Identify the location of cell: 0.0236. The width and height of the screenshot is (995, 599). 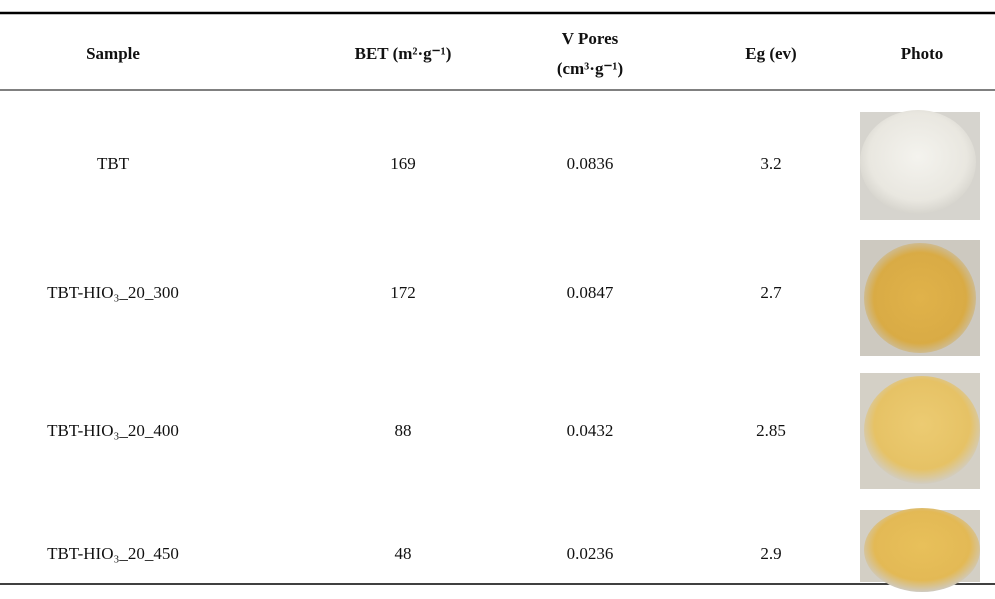
(590, 553).